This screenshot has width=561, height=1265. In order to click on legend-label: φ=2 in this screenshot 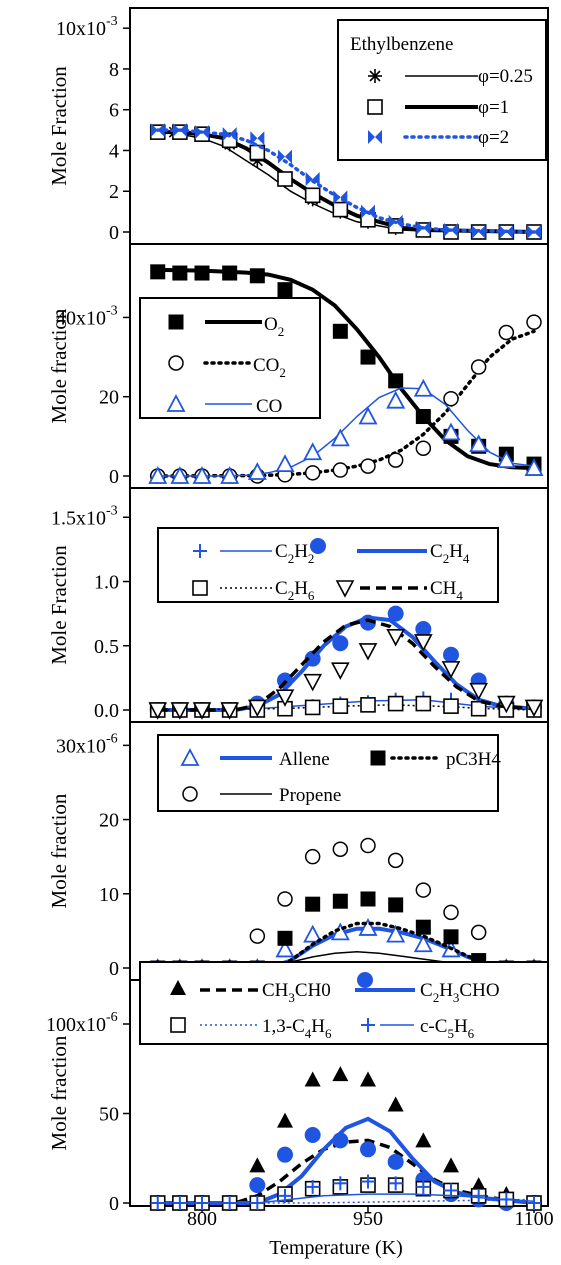, I will do `click(493, 137)`.